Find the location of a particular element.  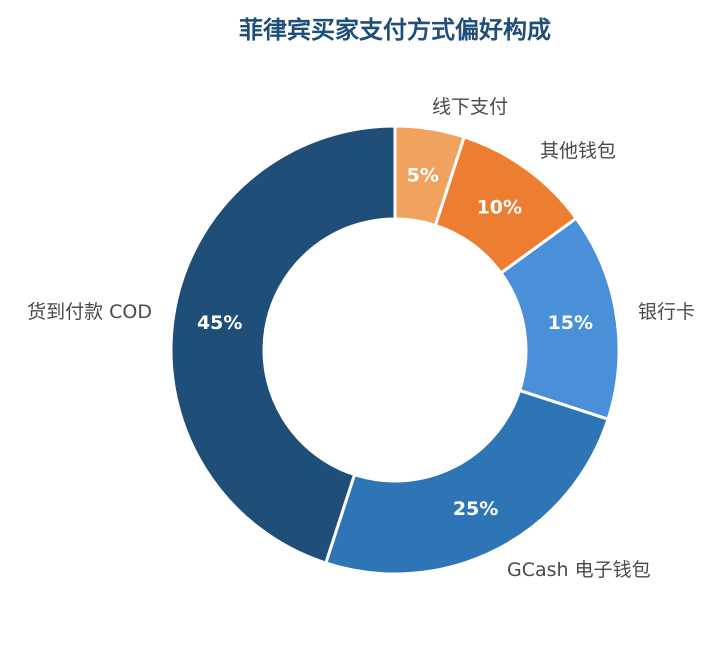

category-label-3: 银行卡 is located at coordinates (666, 312).